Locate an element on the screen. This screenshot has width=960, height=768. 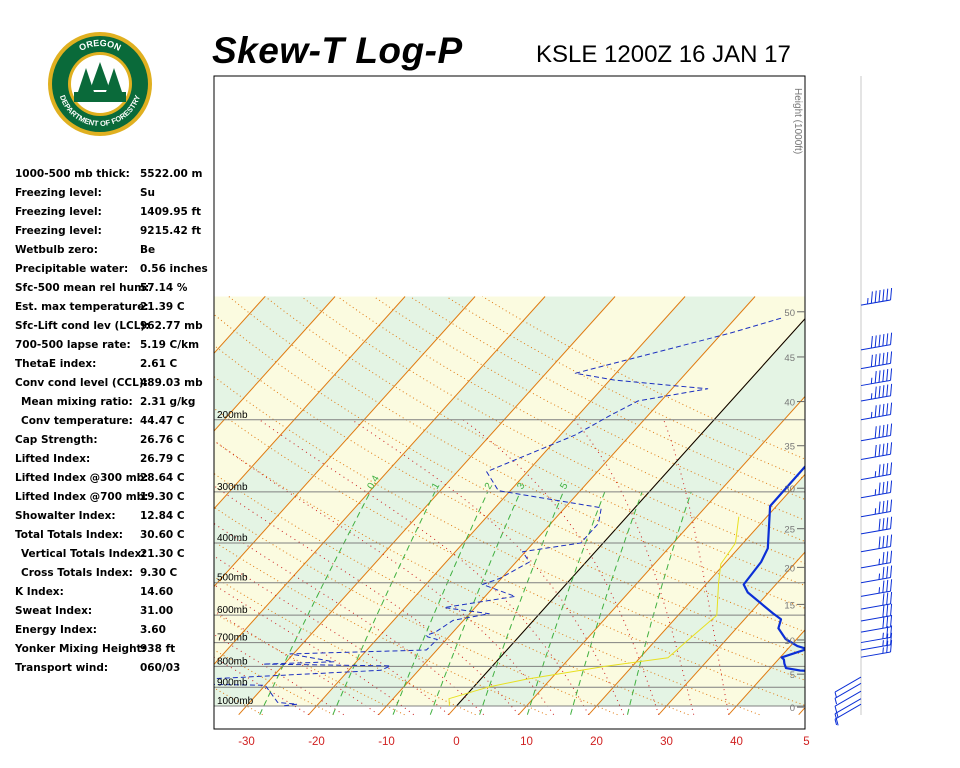
index-value: 21.39 C is located at coordinates (162, 307).